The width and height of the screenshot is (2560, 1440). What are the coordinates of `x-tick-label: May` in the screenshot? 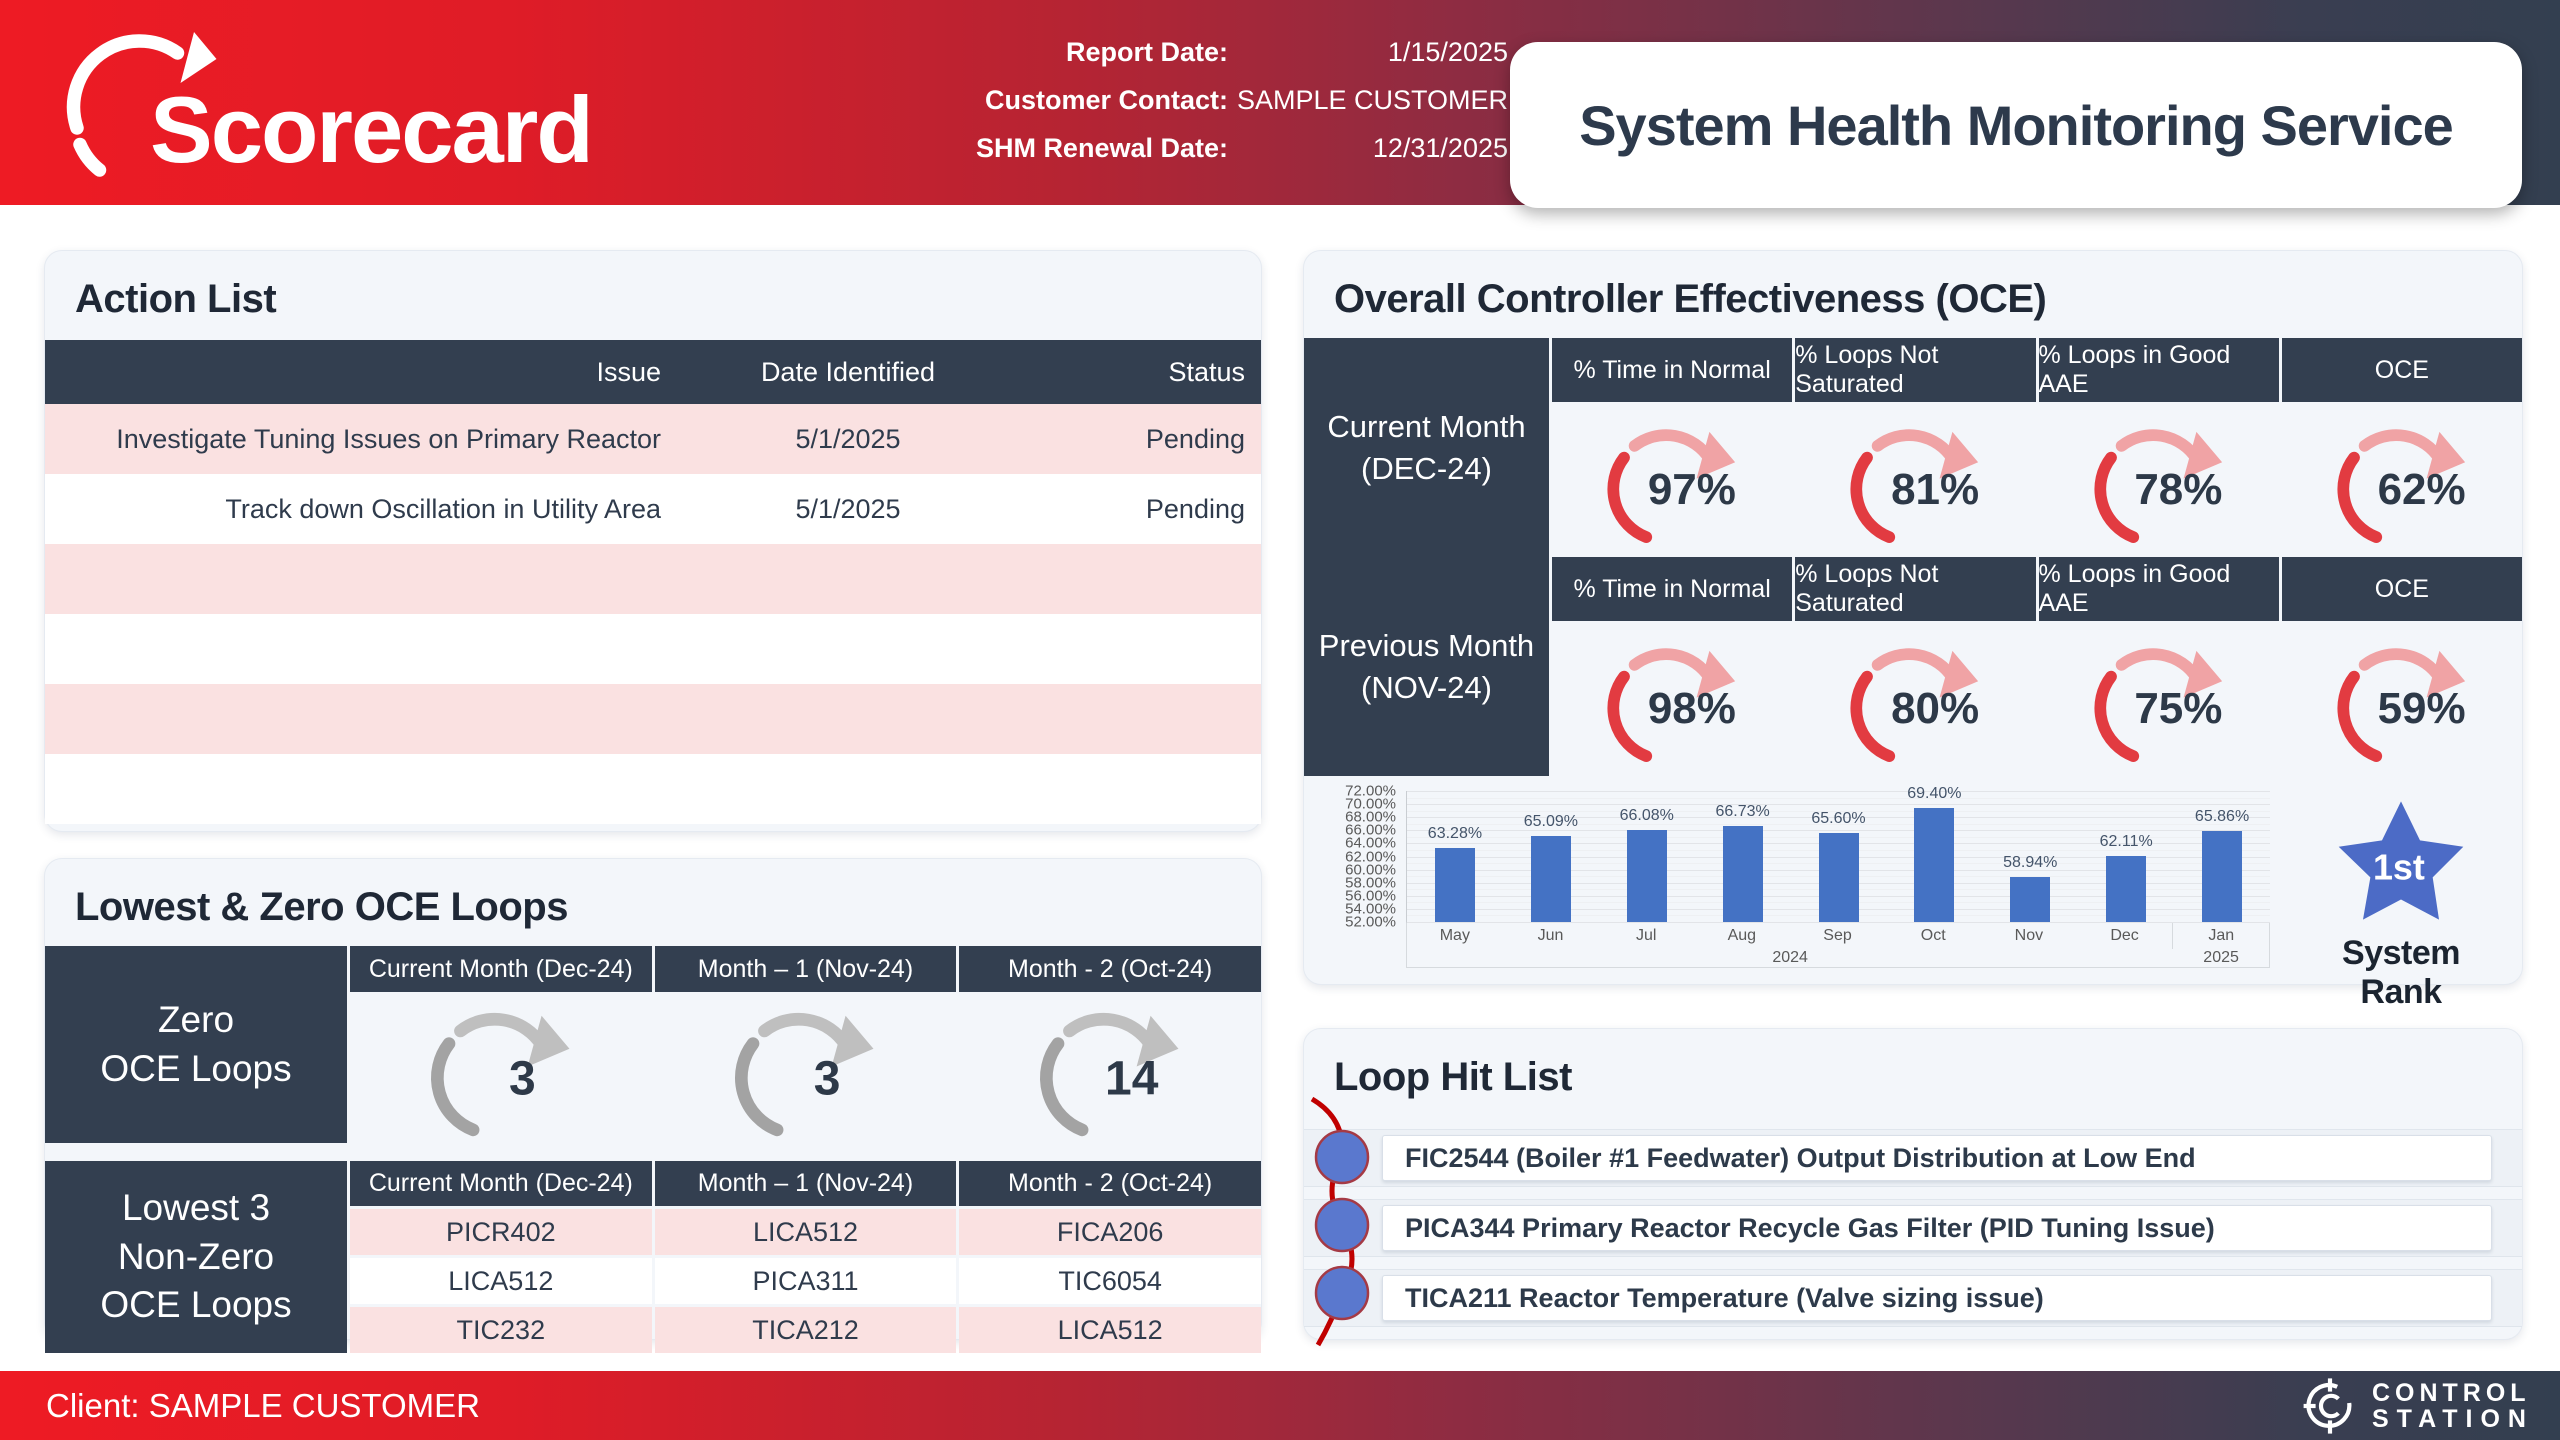 It's located at (1454, 935).